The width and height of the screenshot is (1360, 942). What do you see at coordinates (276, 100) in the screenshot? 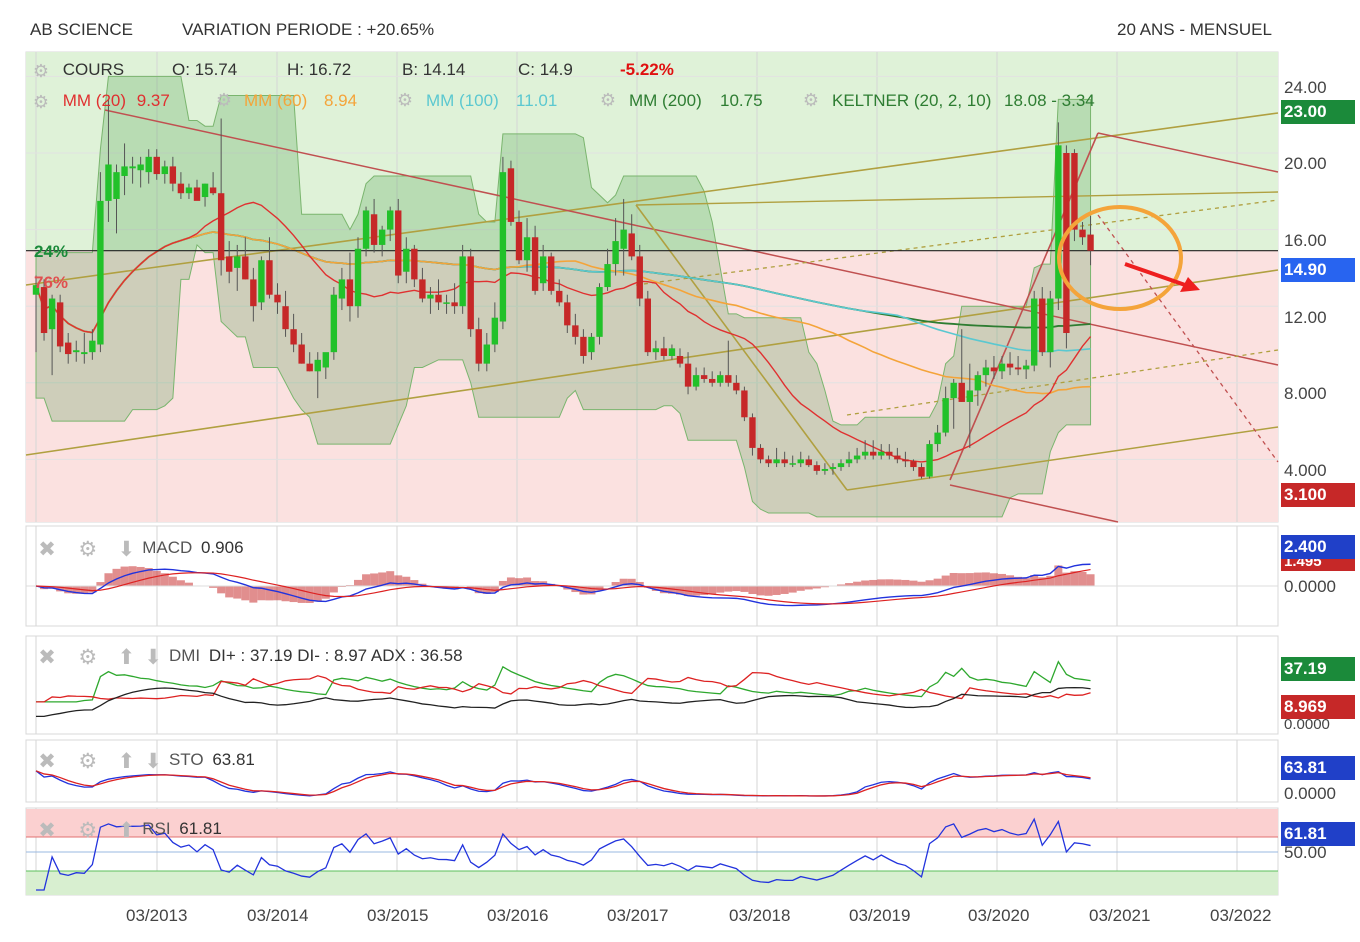
I see `mm60-label: MM (60)` at bounding box center [276, 100].